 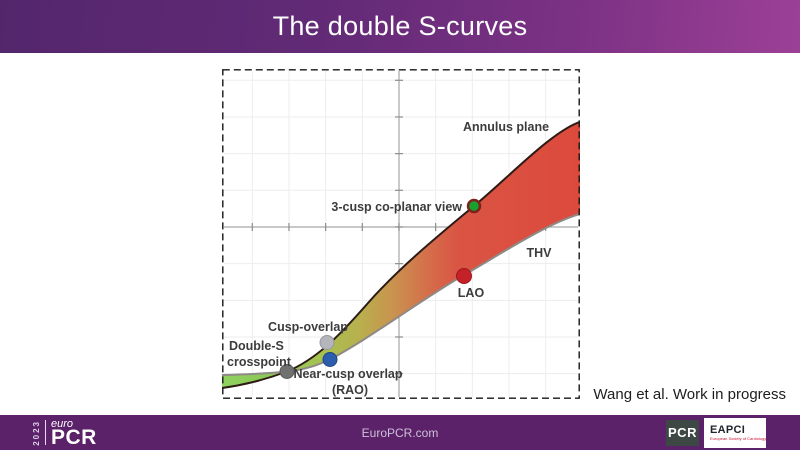 What do you see at coordinates (36, 432) in the screenshot?
I see `logo-year: 2023` at bounding box center [36, 432].